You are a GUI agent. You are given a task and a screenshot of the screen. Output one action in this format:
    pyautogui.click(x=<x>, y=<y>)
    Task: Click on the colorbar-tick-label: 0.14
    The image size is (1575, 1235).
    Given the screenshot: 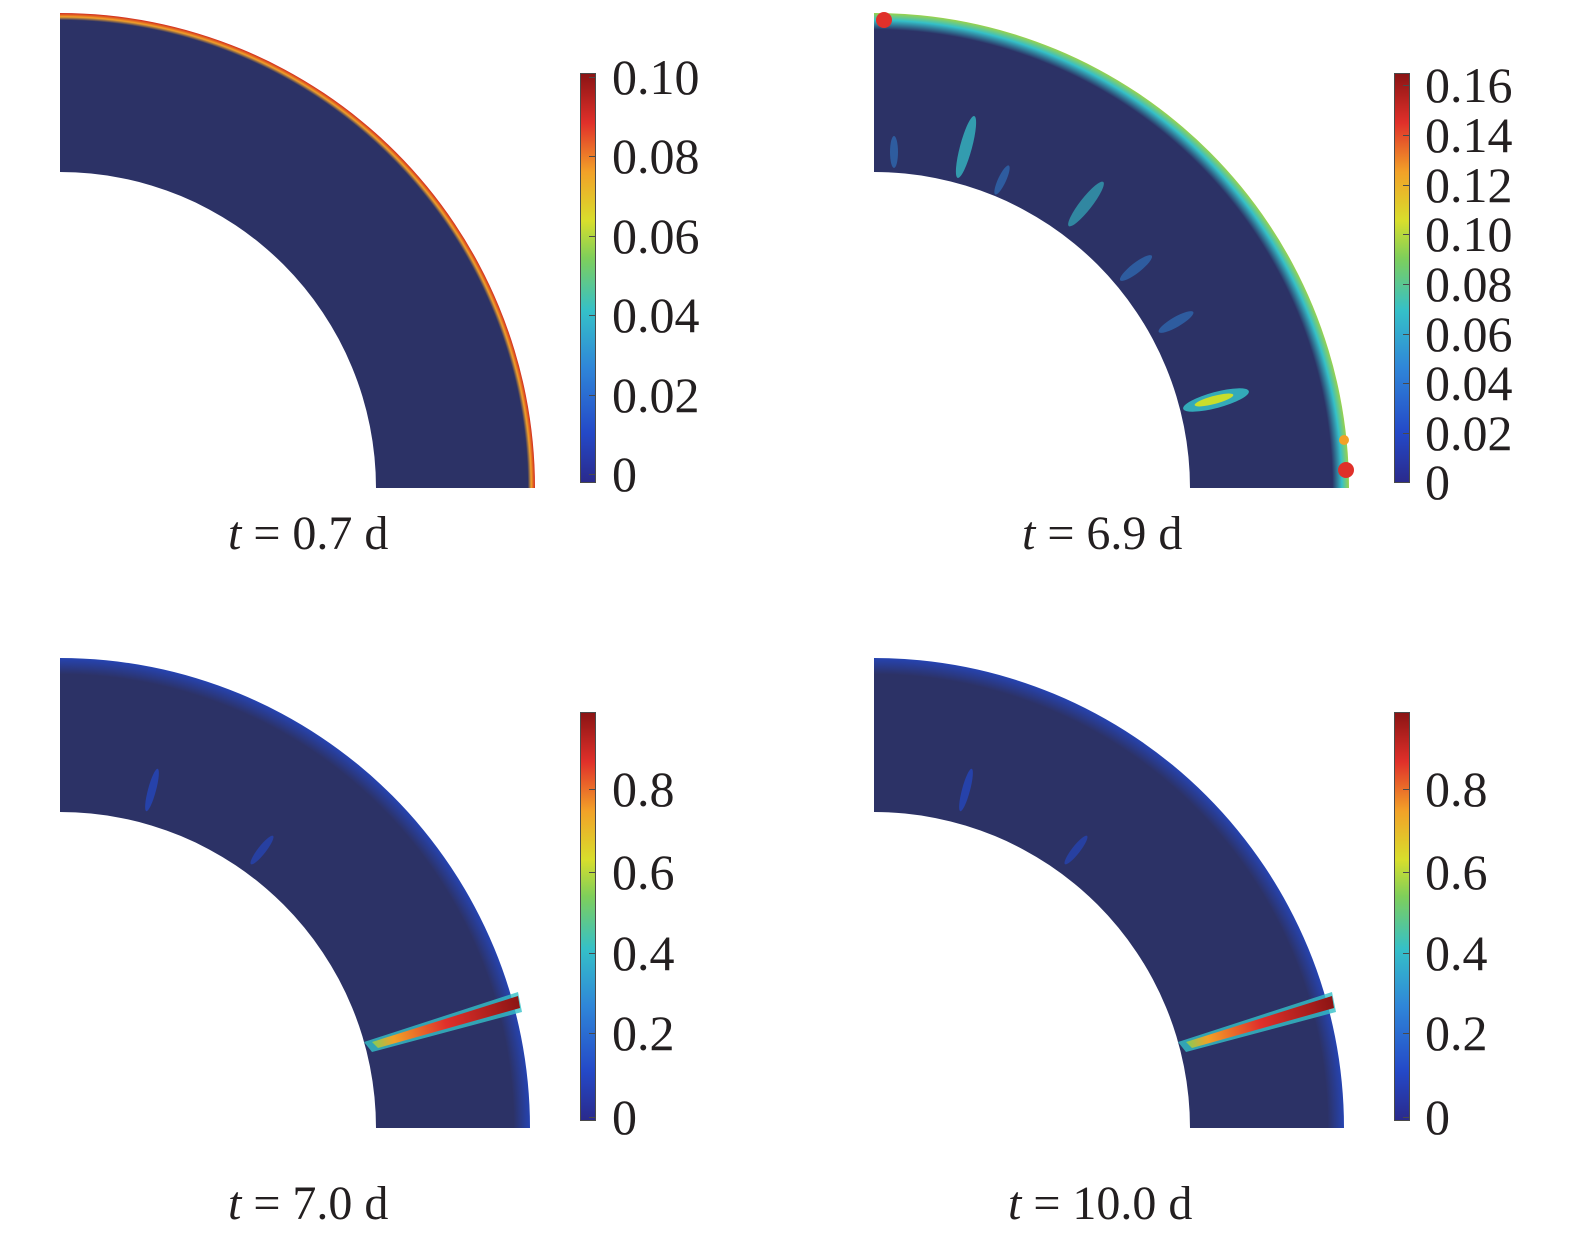 What is the action you would take?
    pyautogui.click(x=1469, y=135)
    